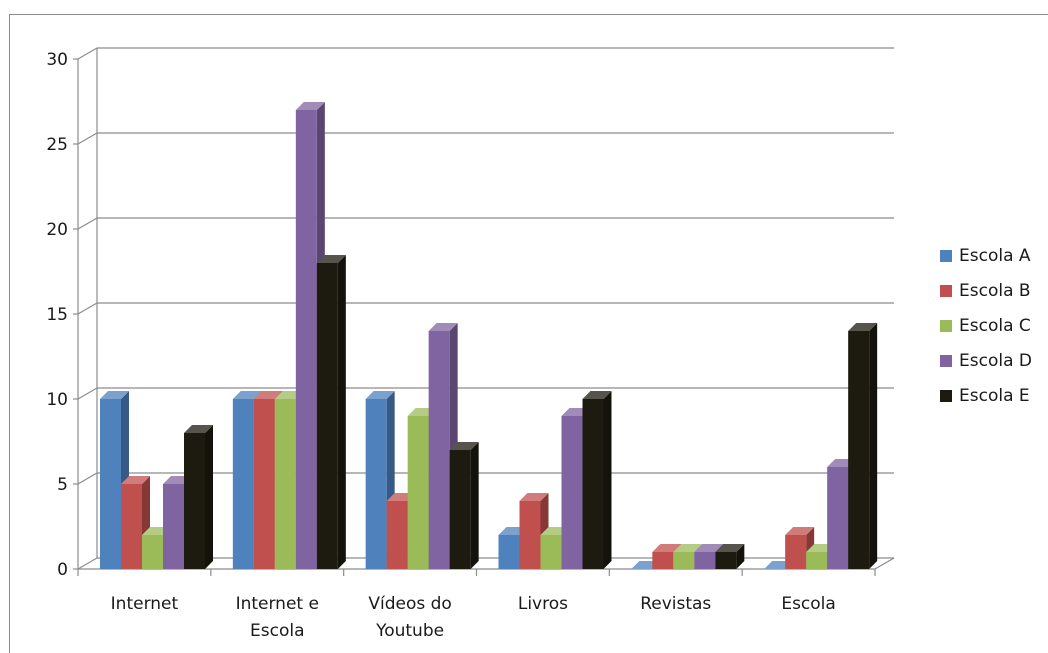 Image resolution: width=1048 pixels, height=653 pixels. Describe the element at coordinates (62, 485) in the screenshot. I see `y-tick-label: 5` at that location.